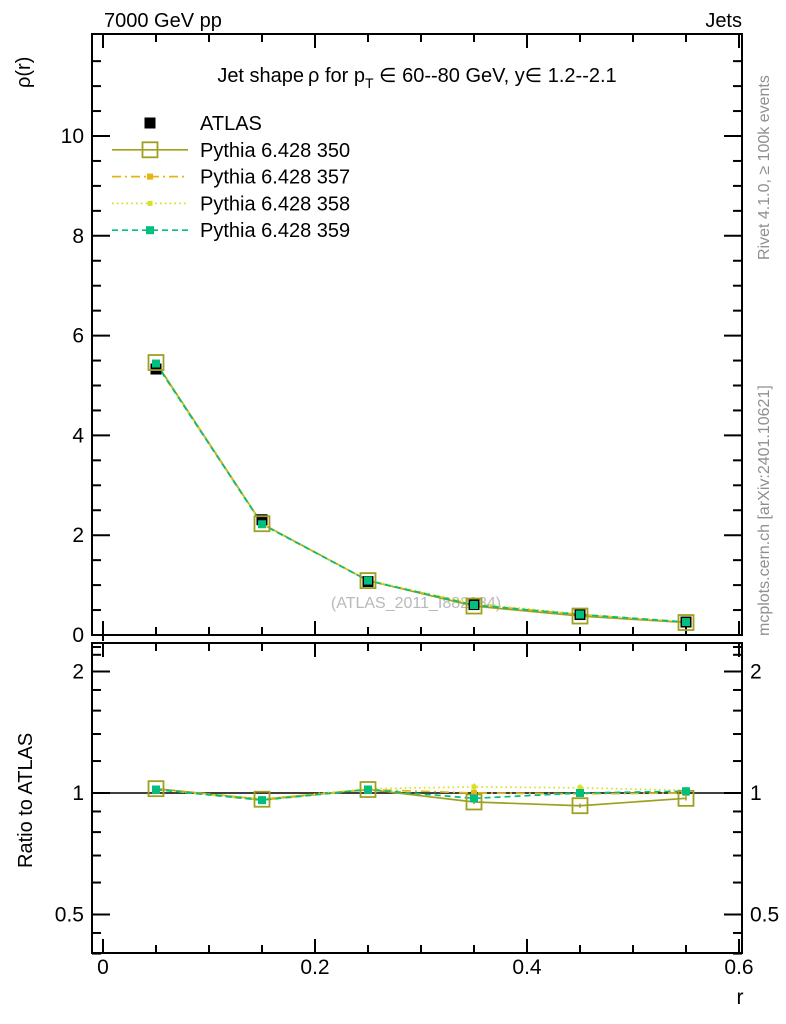 This screenshot has height=1024, width=786. What do you see at coordinates (78, 336) in the screenshot?
I see `main-y-tick-label: 6` at bounding box center [78, 336].